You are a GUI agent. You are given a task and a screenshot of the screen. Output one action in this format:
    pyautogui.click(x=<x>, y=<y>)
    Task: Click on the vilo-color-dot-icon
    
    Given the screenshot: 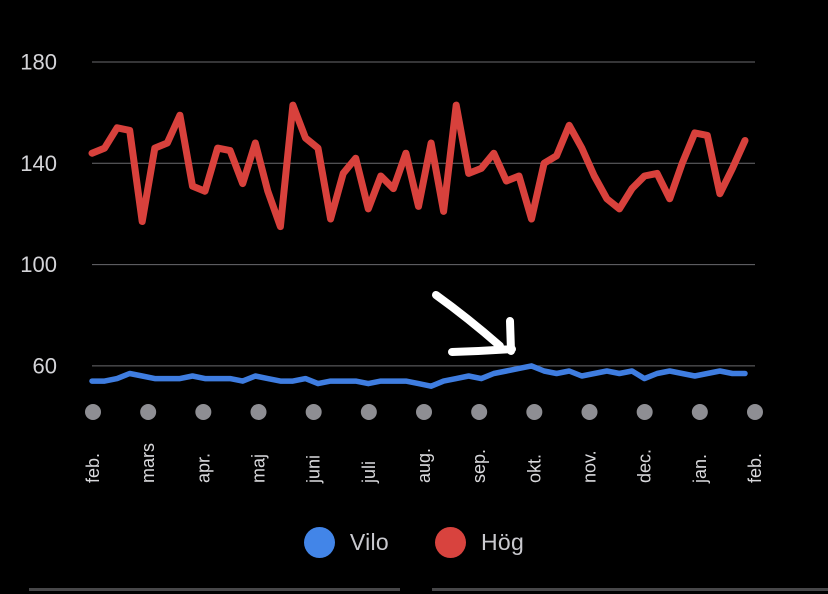 What is the action you would take?
    pyautogui.click(x=319, y=542)
    